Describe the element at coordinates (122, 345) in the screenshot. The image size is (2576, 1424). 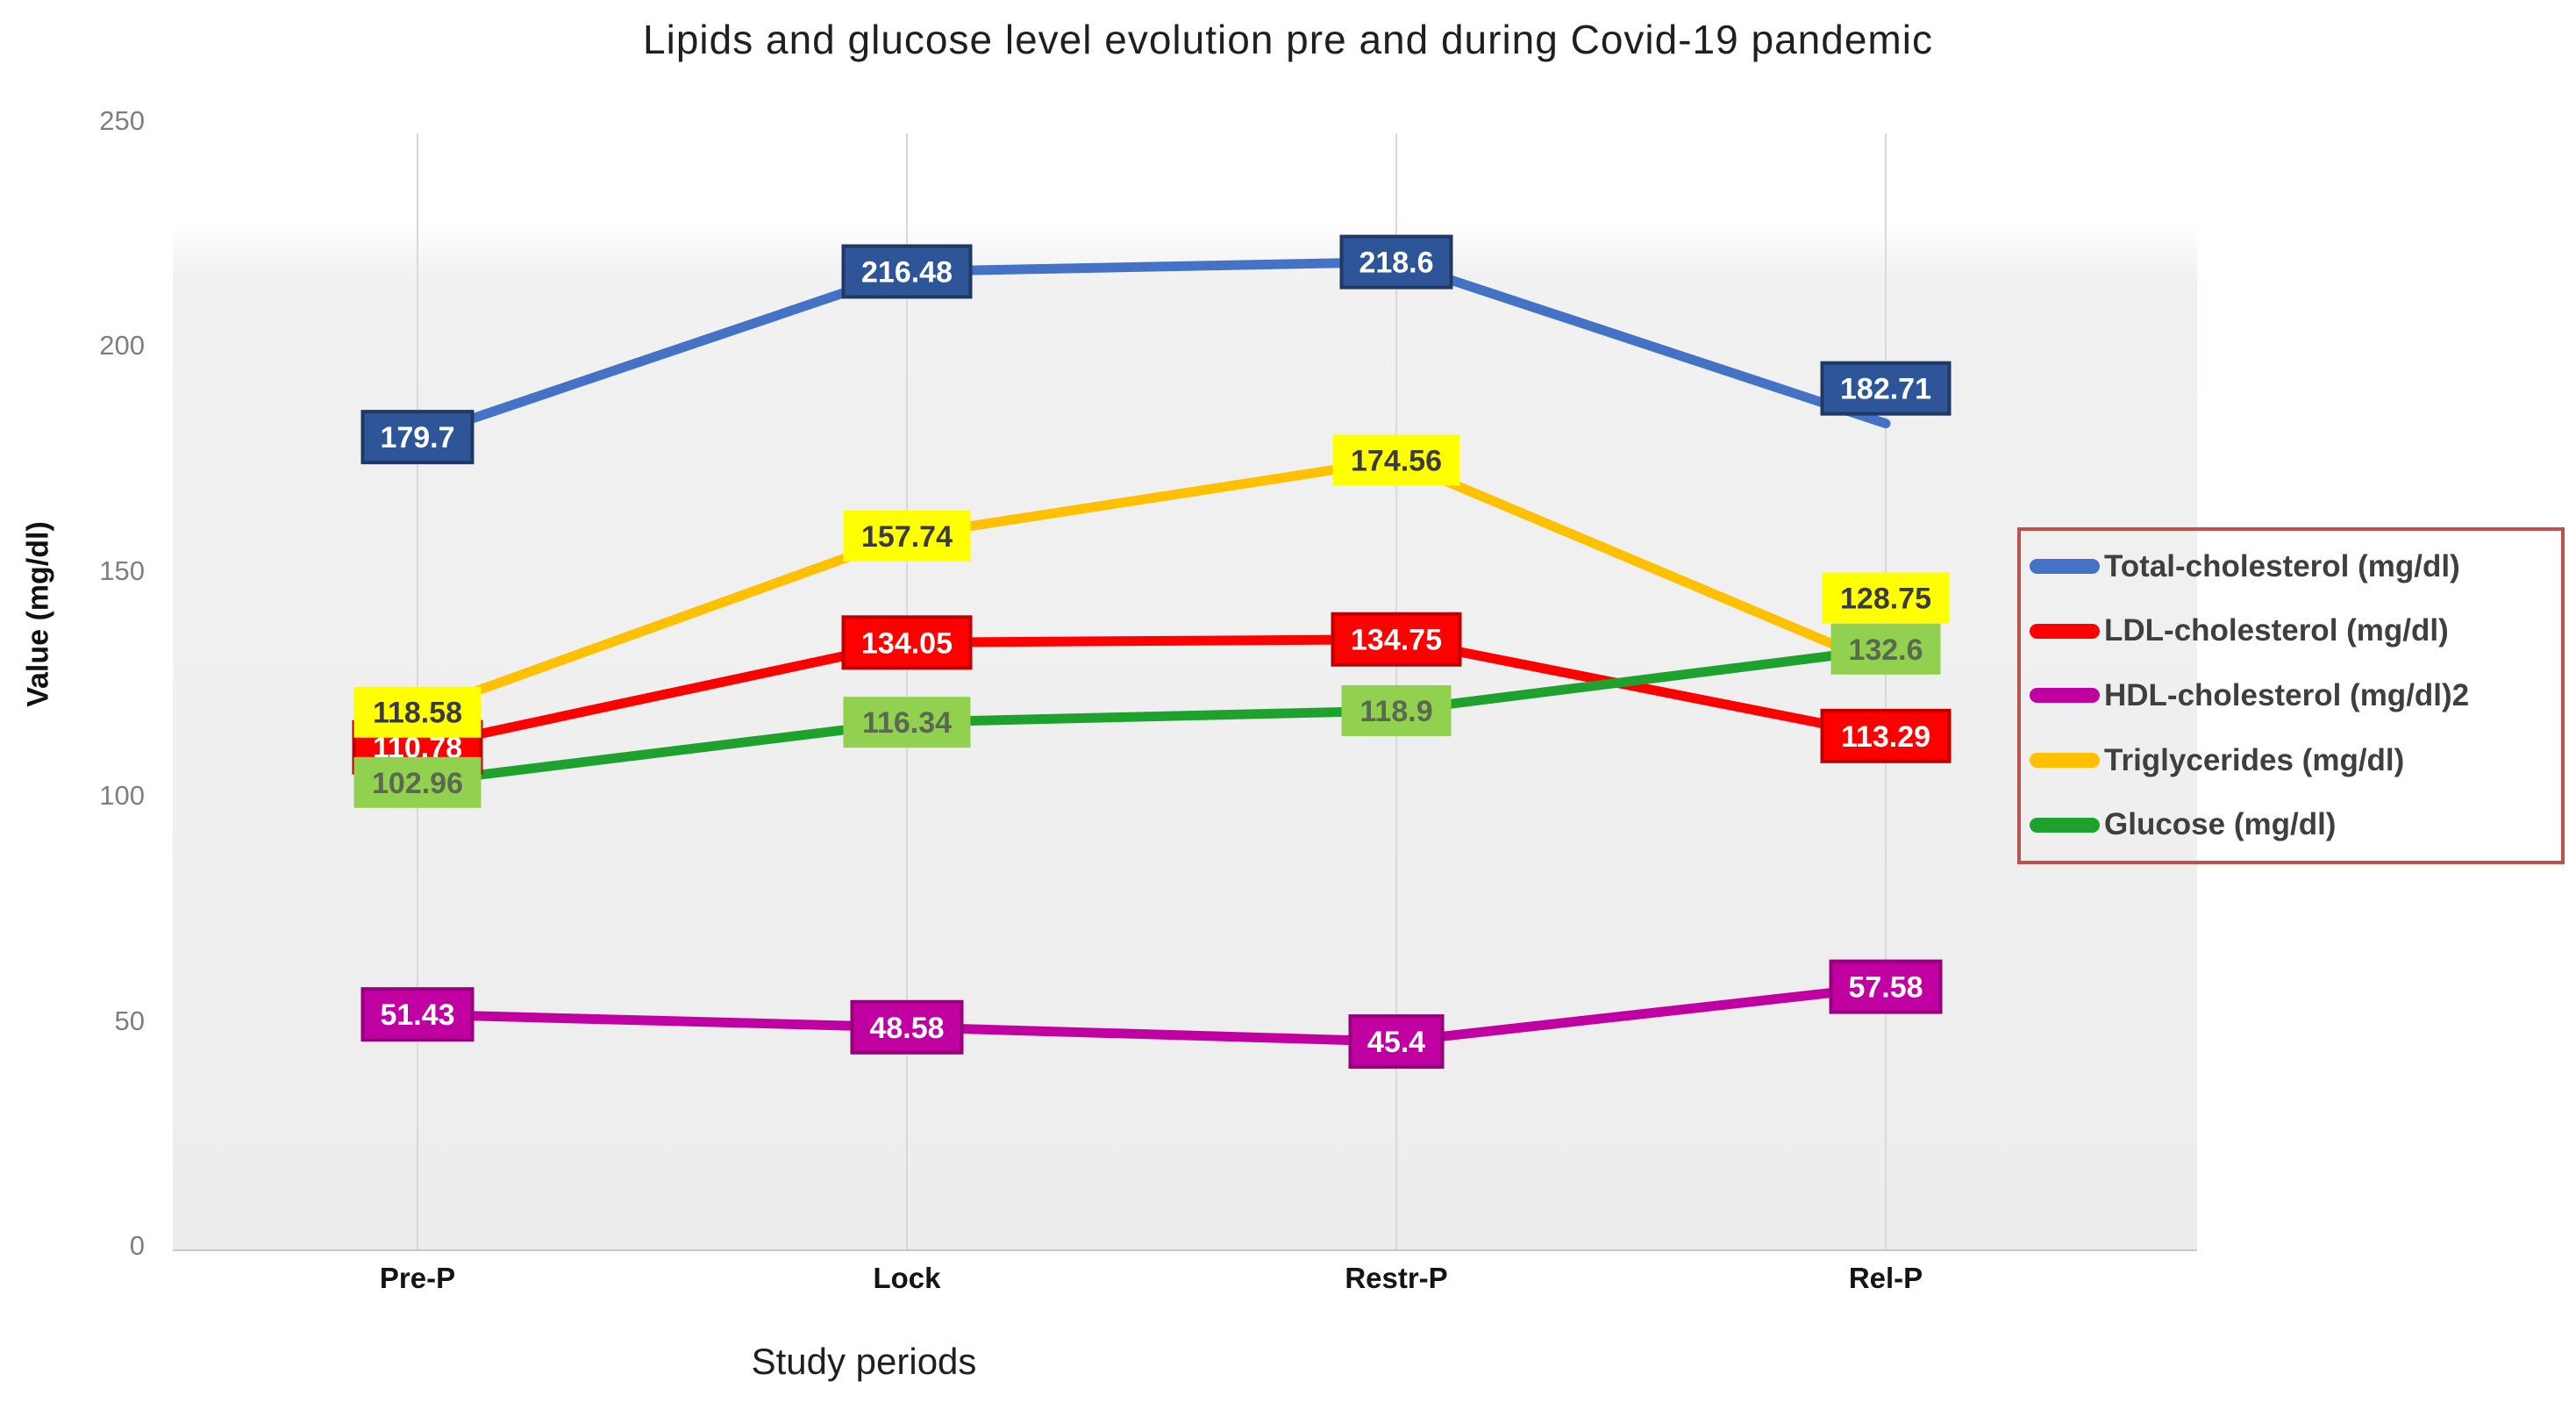
I see `y-tick-label-200: 200` at that location.